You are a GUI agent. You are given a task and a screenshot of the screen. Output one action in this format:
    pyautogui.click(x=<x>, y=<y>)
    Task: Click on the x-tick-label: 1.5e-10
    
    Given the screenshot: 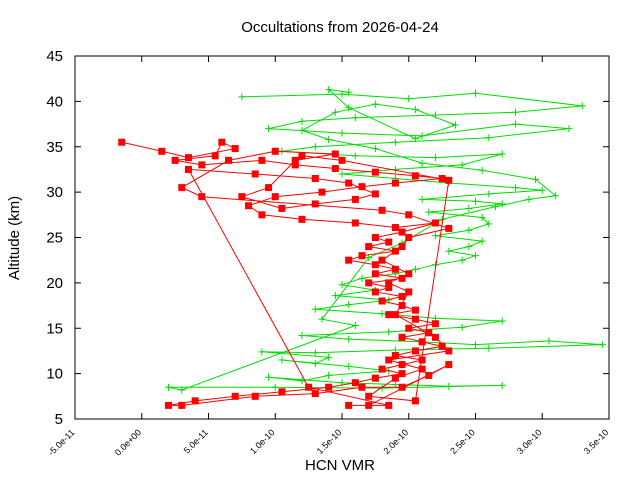 What is the action you would take?
    pyautogui.click(x=329, y=441)
    